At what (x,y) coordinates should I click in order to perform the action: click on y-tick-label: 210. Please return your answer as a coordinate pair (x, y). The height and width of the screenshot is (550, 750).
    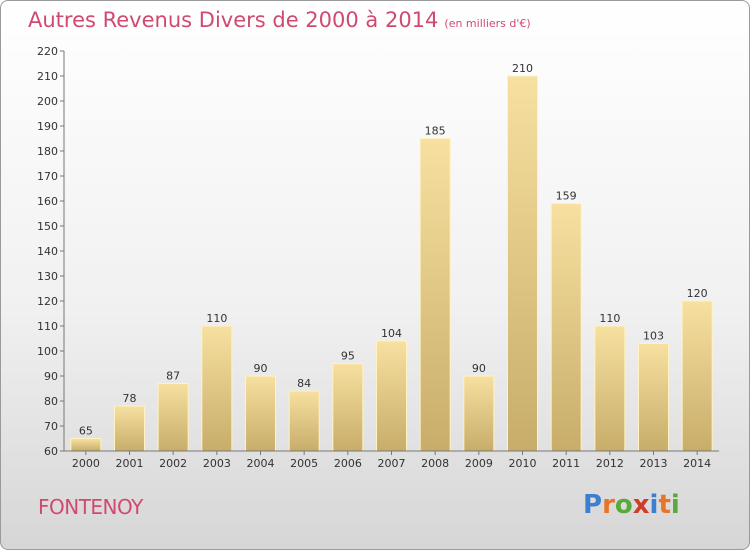
    Looking at the image, I should click on (47, 76).